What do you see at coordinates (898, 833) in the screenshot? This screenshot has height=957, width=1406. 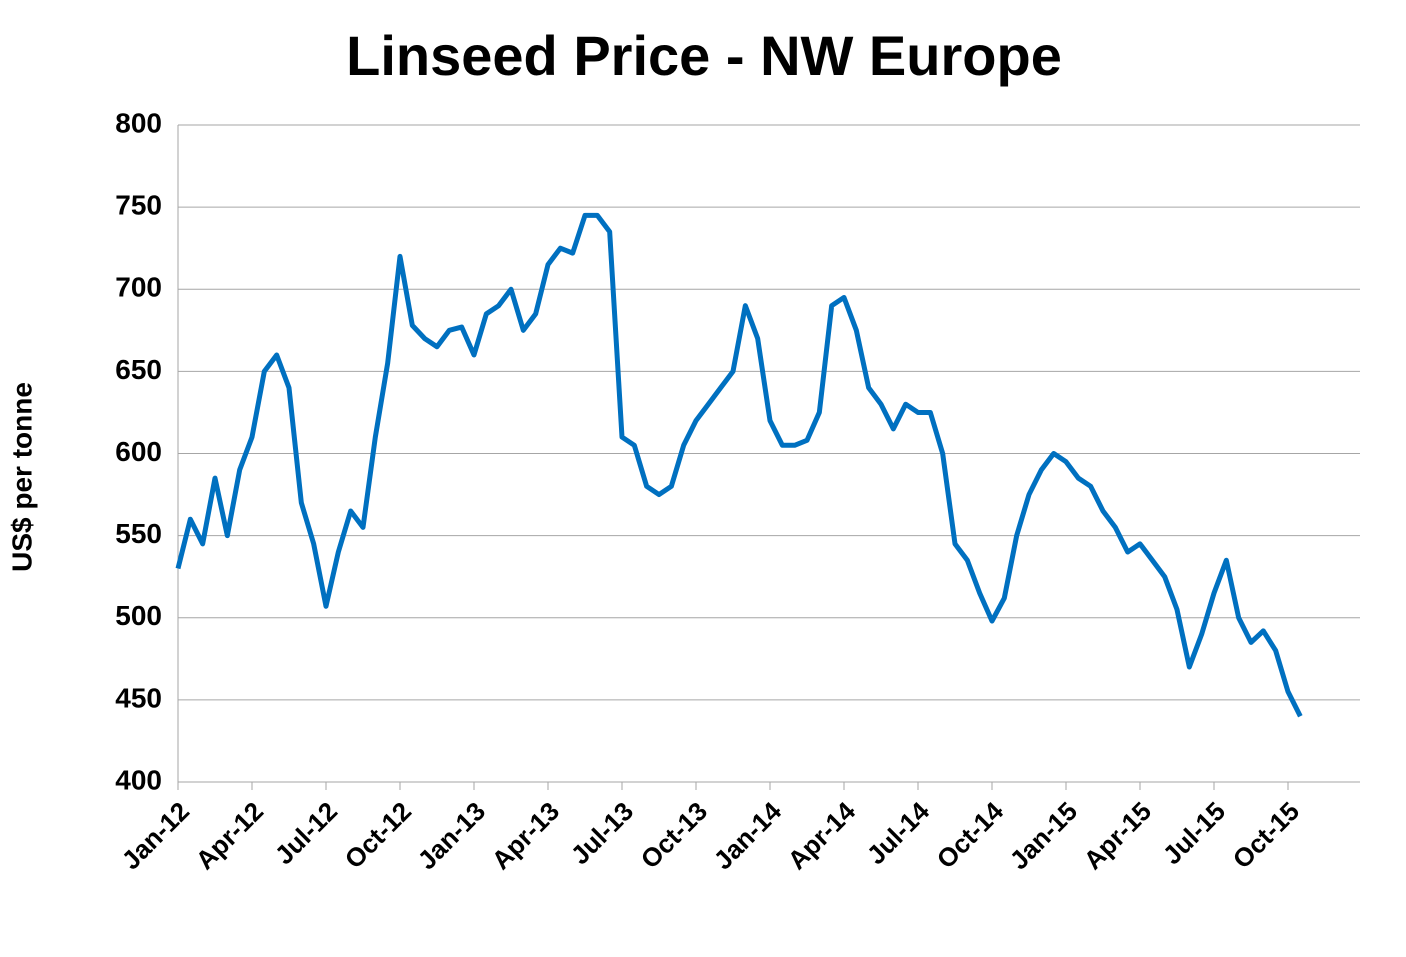 I see `x-tick-label: Jul-14` at bounding box center [898, 833].